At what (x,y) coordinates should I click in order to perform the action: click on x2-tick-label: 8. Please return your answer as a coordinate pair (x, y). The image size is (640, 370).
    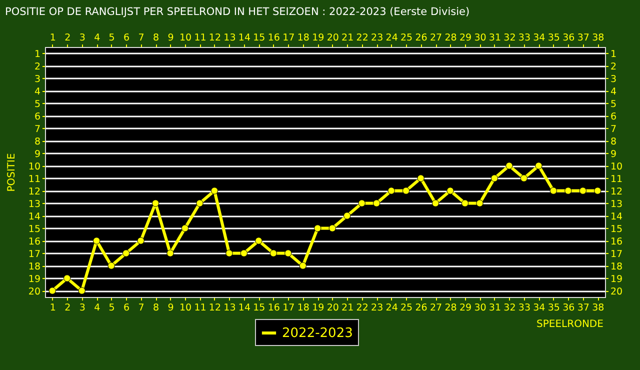
    Looking at the image, I should click on (156, 308).